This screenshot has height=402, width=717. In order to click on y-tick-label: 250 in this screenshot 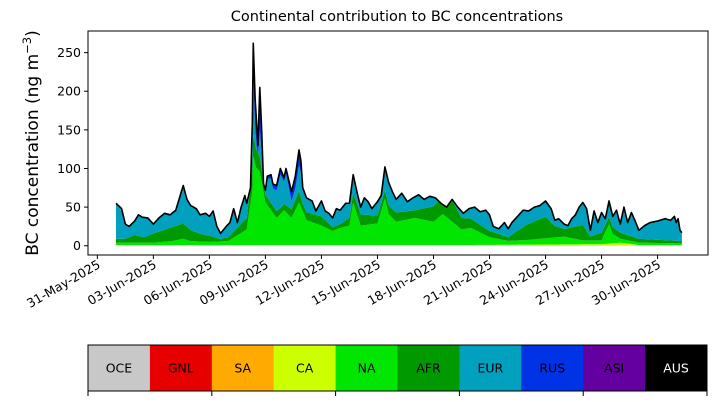, I will do `click(69, 52)`.